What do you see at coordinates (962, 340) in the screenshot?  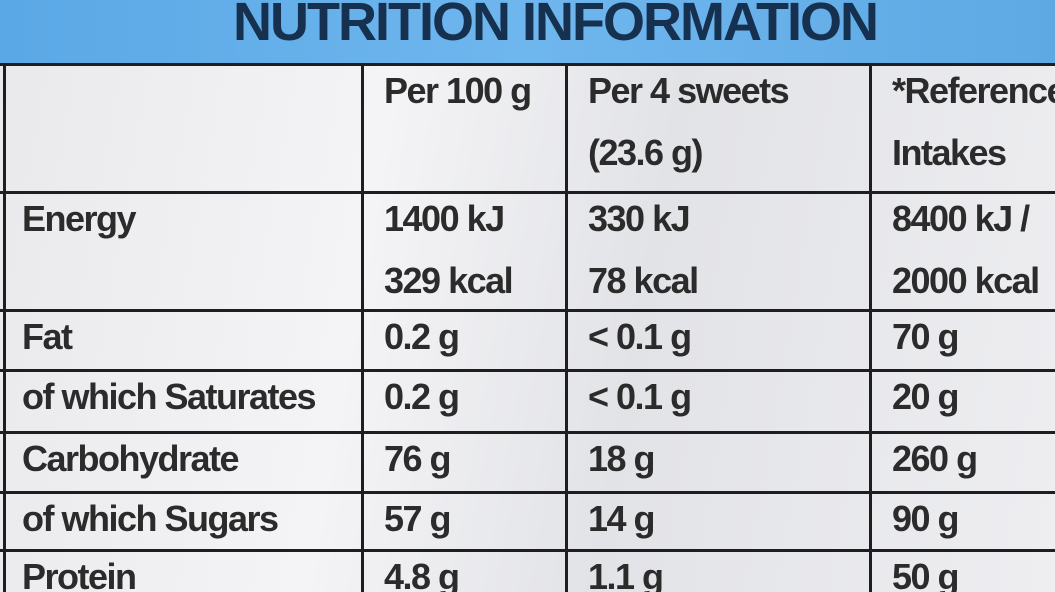 I see `table-cell: 70 g` at bounding box center [962, 340].